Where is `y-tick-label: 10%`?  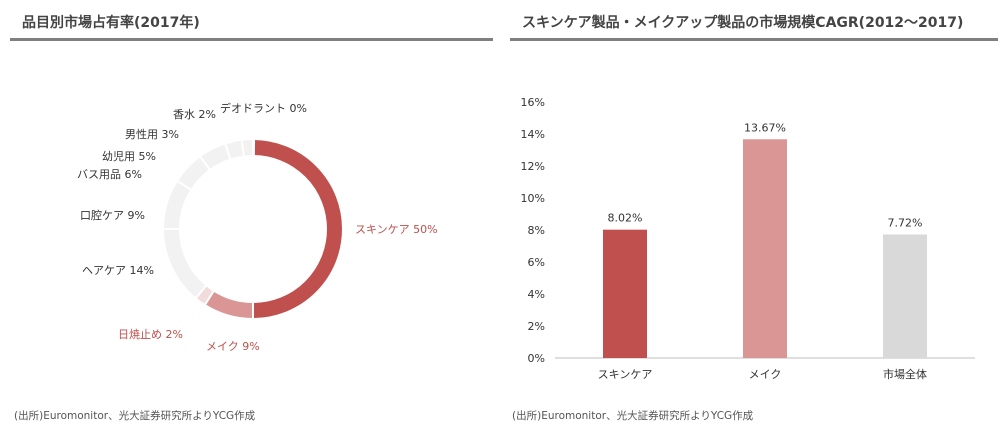 y-tick-label: 10% is located at coordinates (533, 198).